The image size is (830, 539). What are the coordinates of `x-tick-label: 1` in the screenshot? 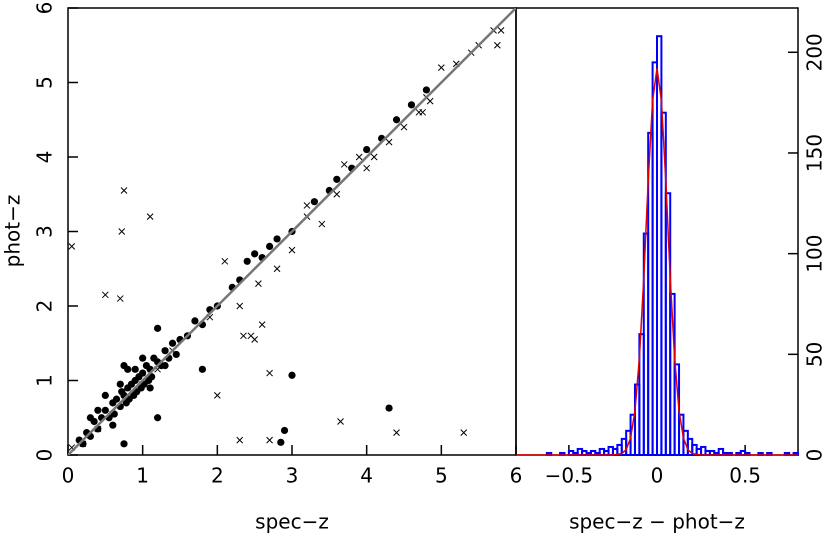 It's located at (142, 476).